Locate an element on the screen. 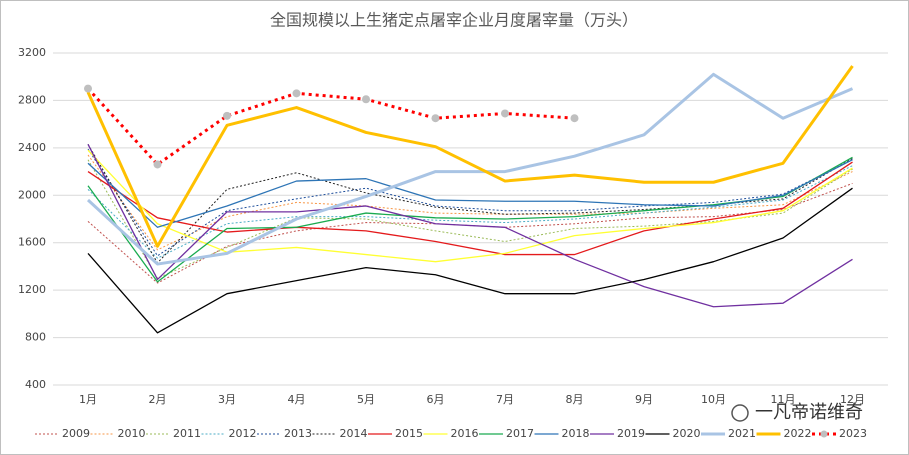 This screenshot has height=455, width=909. x-tick-label: 10月 is located at coordinates (713, 399).